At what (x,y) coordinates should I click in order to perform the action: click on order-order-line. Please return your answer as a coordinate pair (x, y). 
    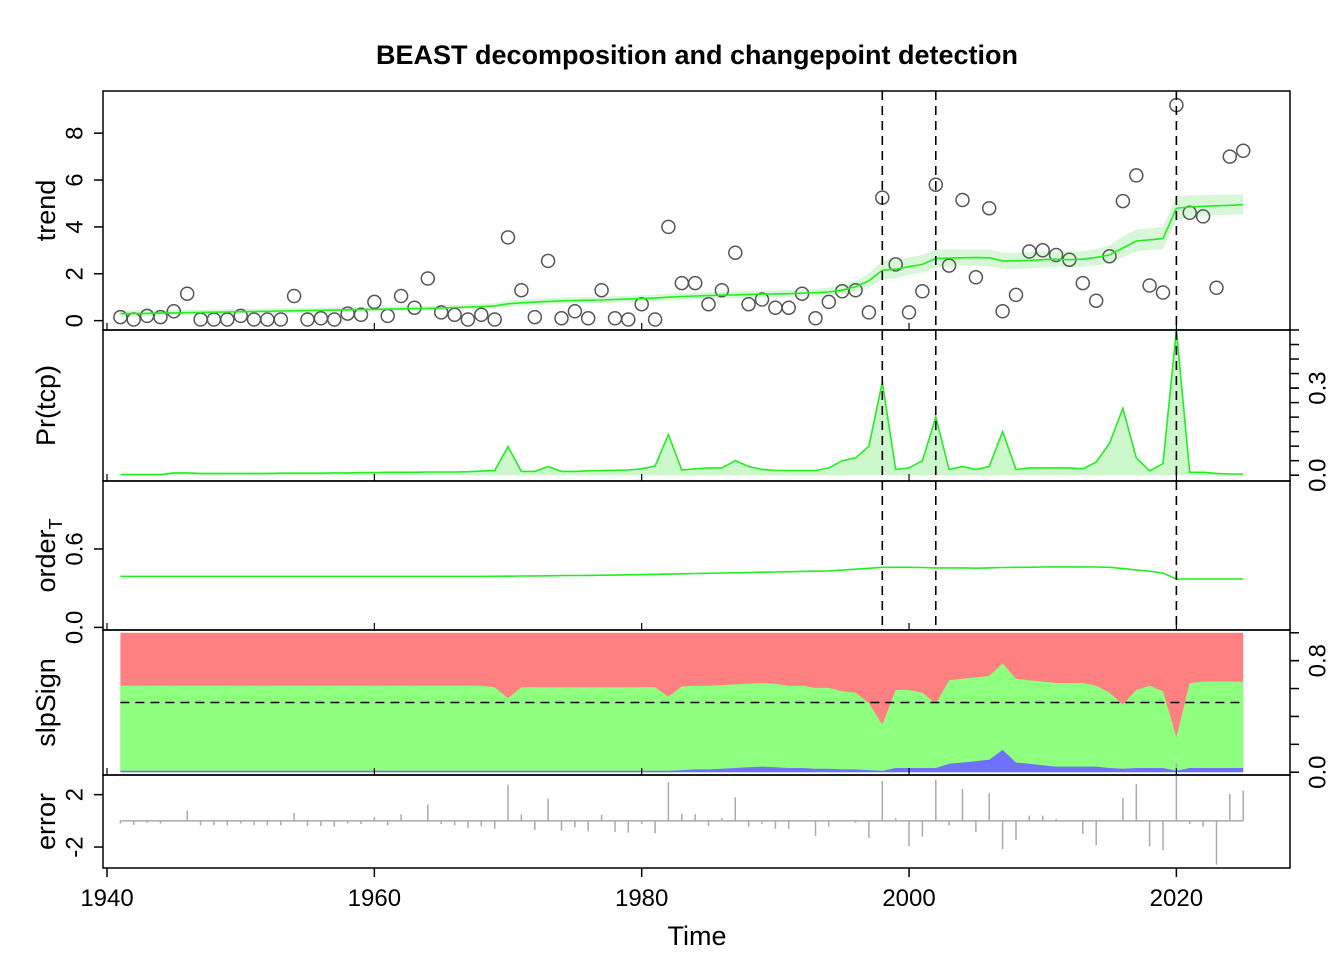
    Looking at the image, I should click on (682, 573).